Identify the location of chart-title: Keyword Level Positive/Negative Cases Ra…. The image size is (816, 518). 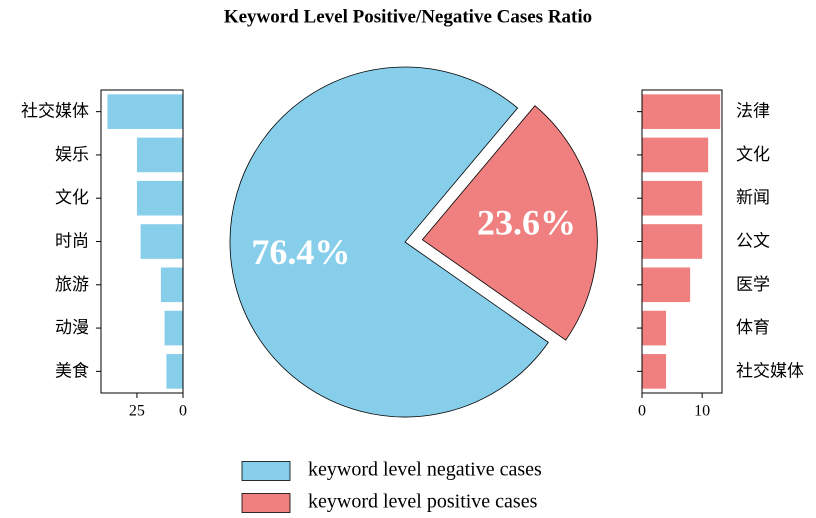
(408, 16).